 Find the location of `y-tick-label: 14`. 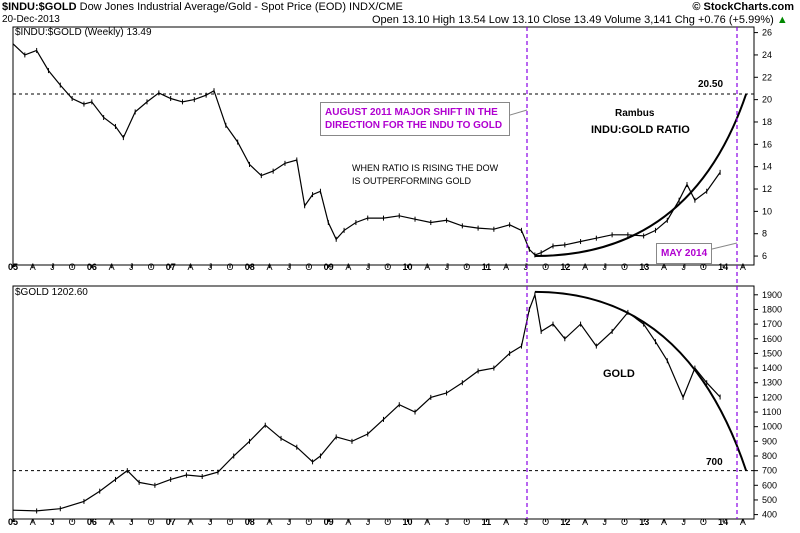

y-tick-label: 14 is located at coordinates (767, 167).